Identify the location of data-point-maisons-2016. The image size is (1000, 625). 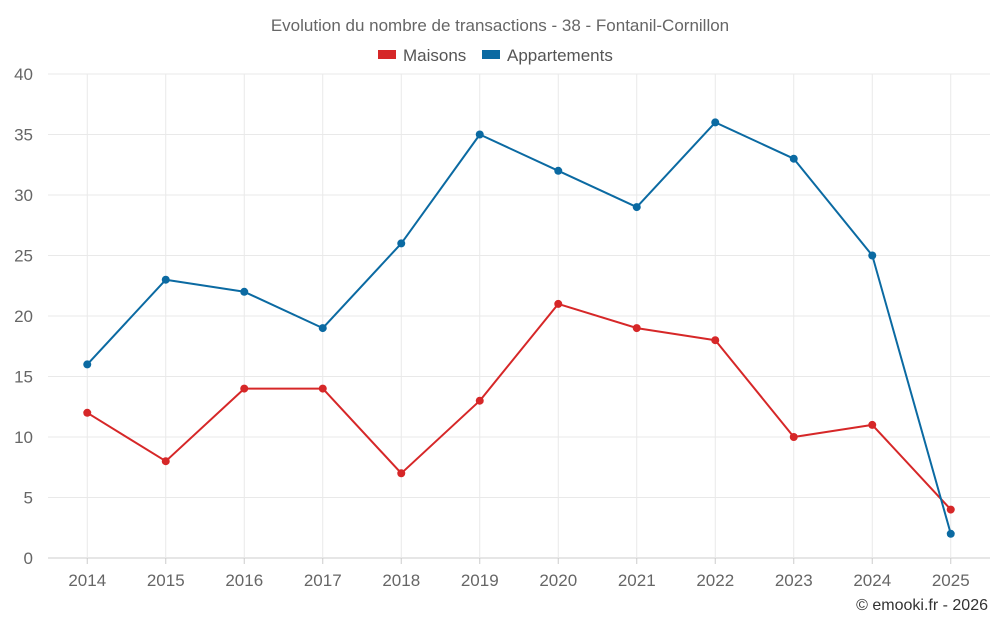
(244, 388).